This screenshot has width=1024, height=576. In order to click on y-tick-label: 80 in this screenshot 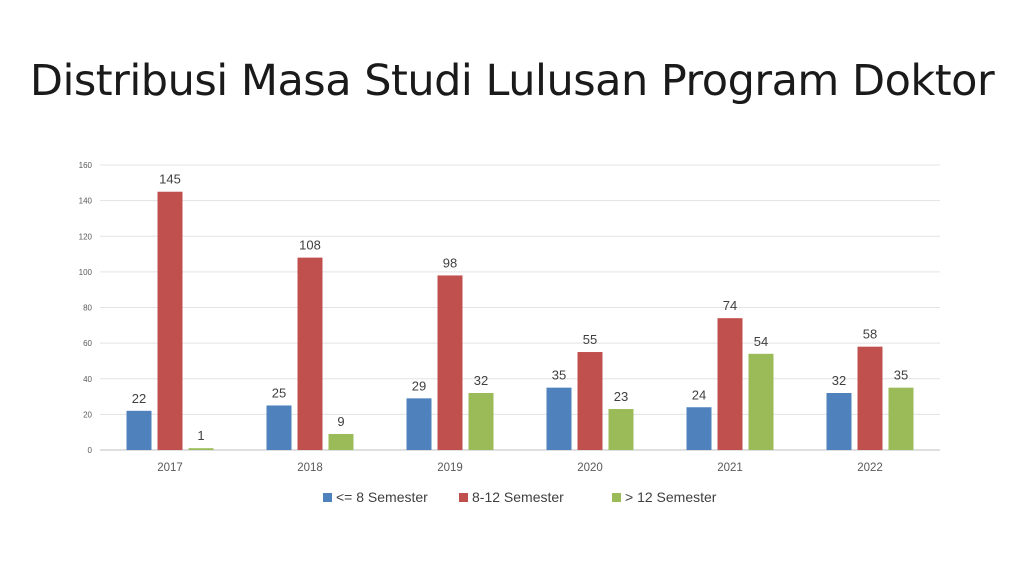, I will do `click(87, 308)`.